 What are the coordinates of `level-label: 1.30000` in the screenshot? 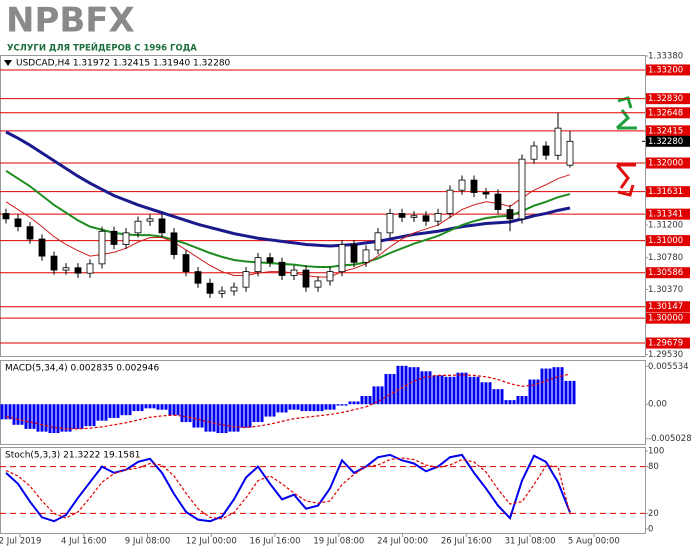 It's located at (665, 319).